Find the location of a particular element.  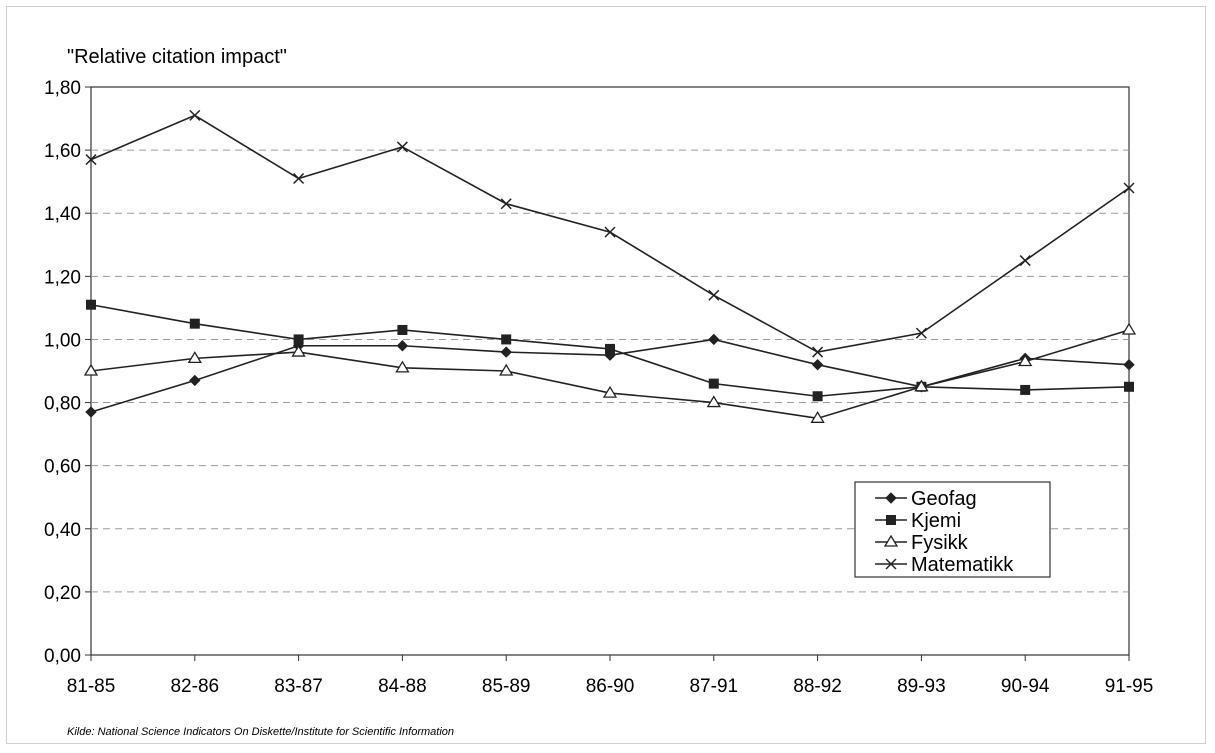

legend-label: Geofag is located at coordinates (944, 499).